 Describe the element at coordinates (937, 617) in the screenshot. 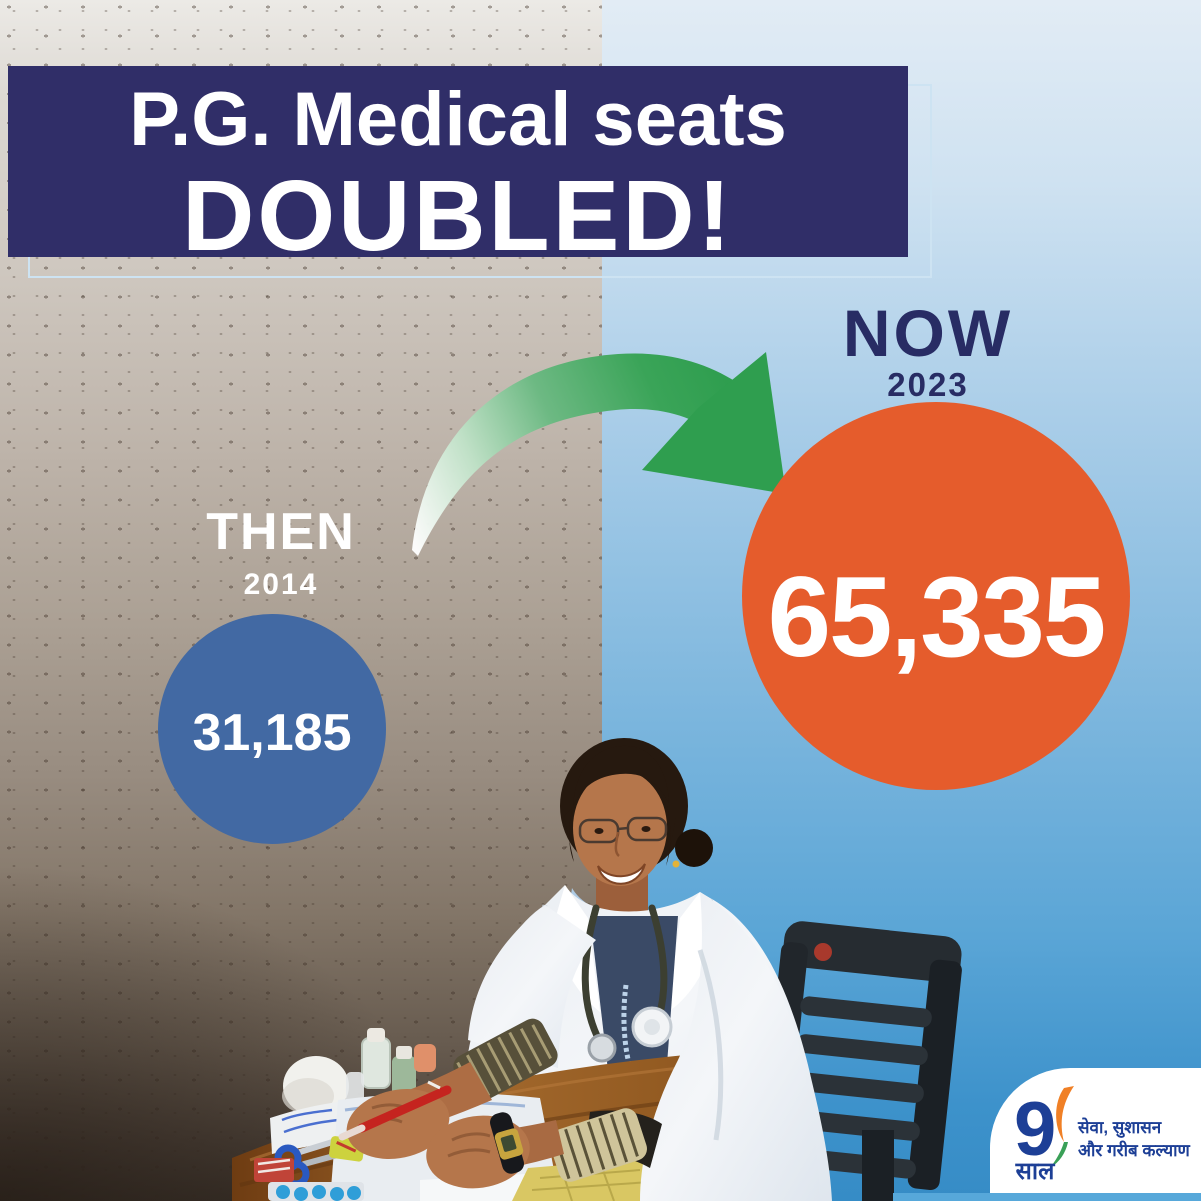

I see `now-value: 65,335` at that location.